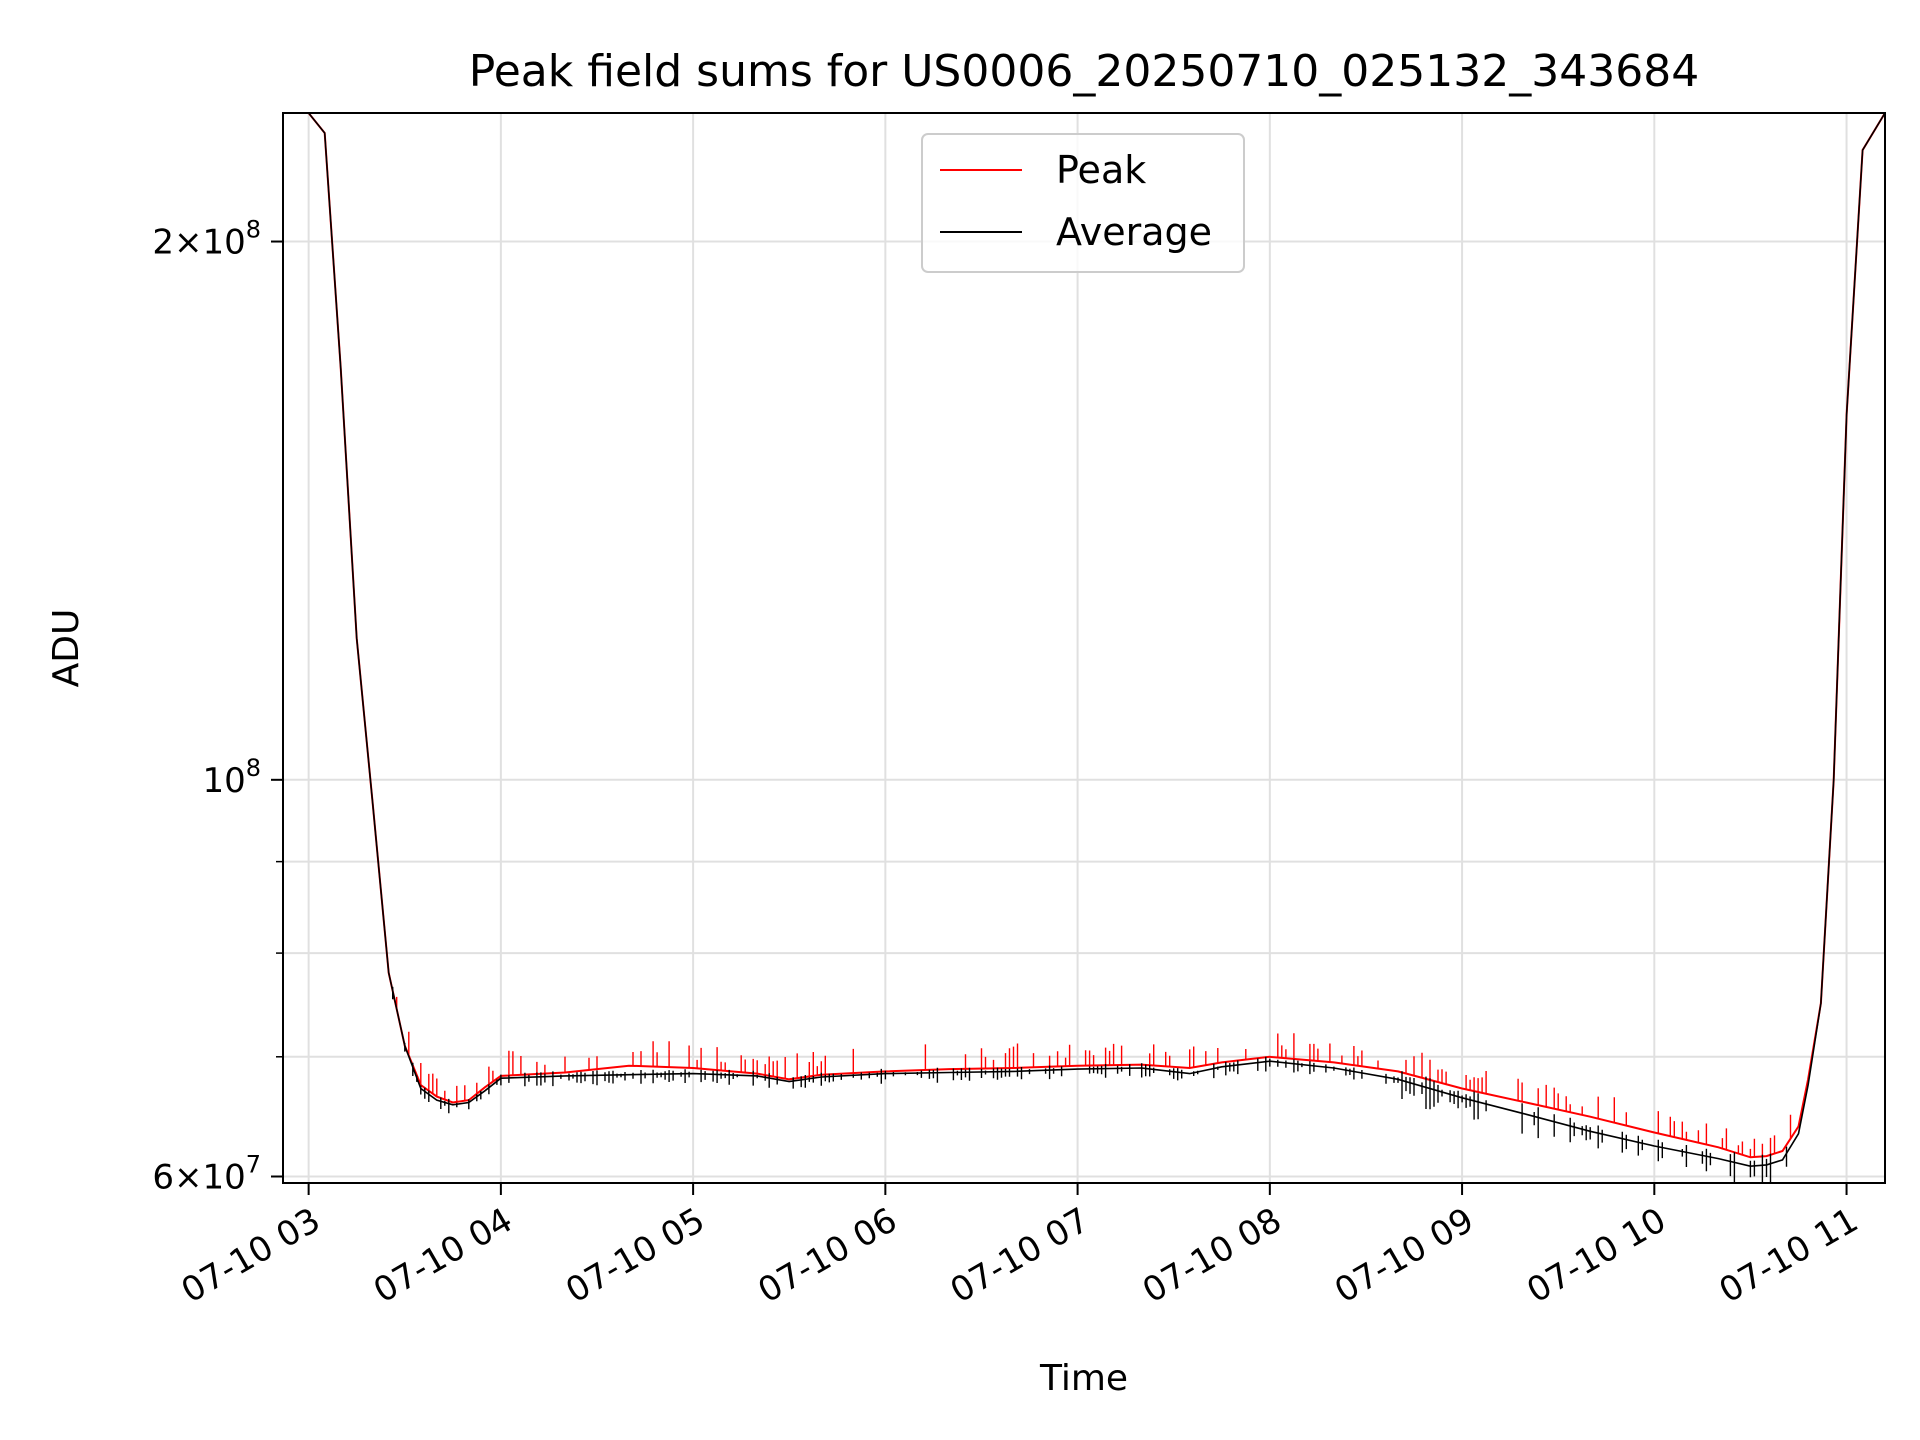  What do you see at coordinates (217, 707) in the screenshot?
I see `y-axis: 6×107 108 2×108` at bounding box center [217, 707].